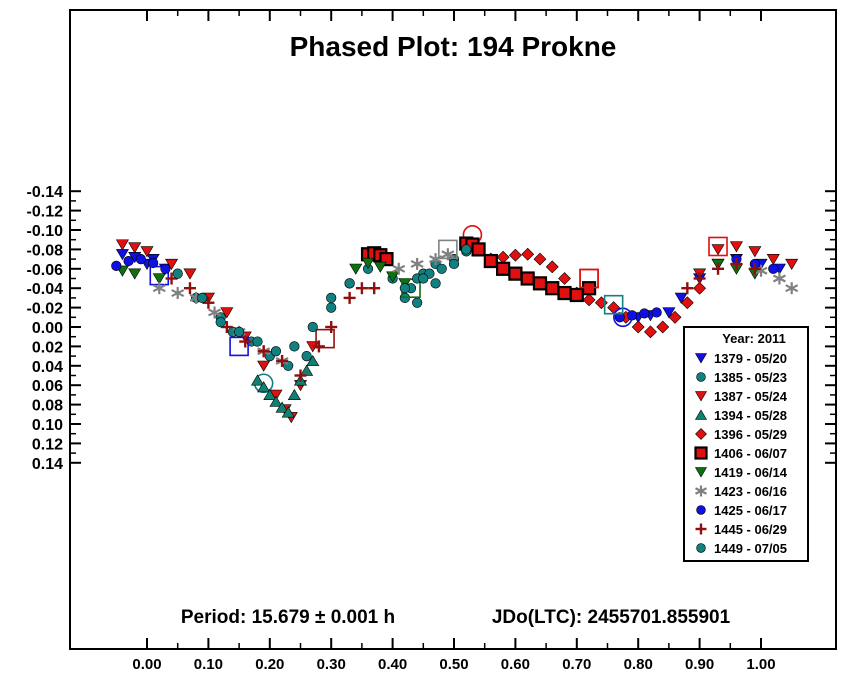 This screenshot has height=697, width=846. What do you see at coordinates (45, 212) in the screenshot?
I see `y-tick-label: -0.12` at bounding box center [45, 212].